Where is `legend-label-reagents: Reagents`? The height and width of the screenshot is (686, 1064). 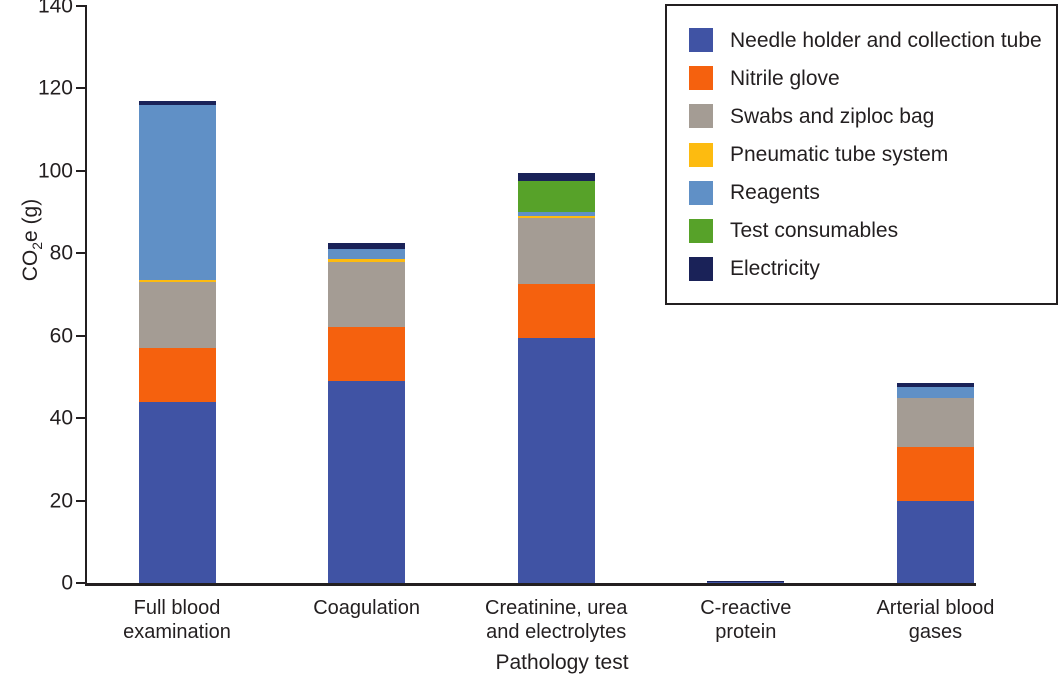 legend-label-reagents: Reagents is located at coordinates (775, 193).